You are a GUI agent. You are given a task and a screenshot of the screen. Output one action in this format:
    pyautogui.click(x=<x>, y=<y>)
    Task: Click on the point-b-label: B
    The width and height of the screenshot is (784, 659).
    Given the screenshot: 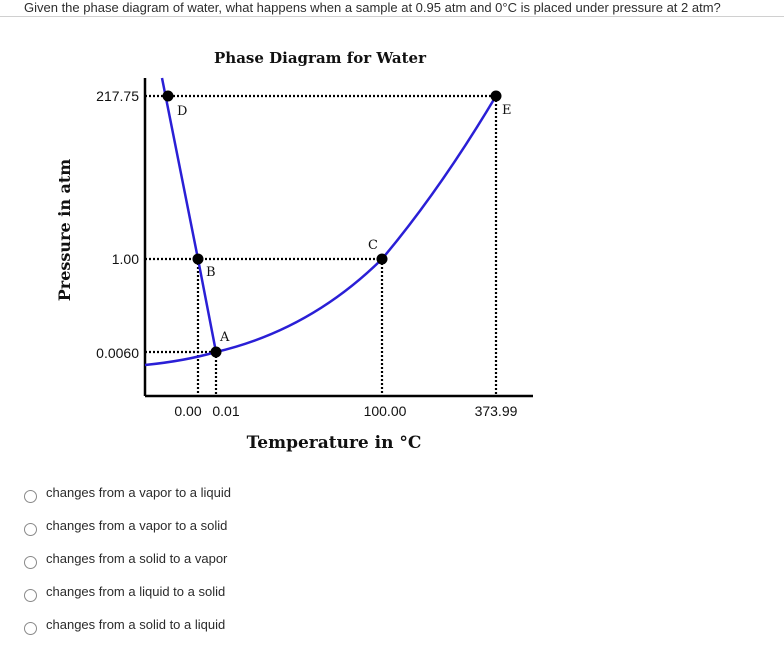 What is the action you would take?
    pyautogui.click(x=211, y=272)
    